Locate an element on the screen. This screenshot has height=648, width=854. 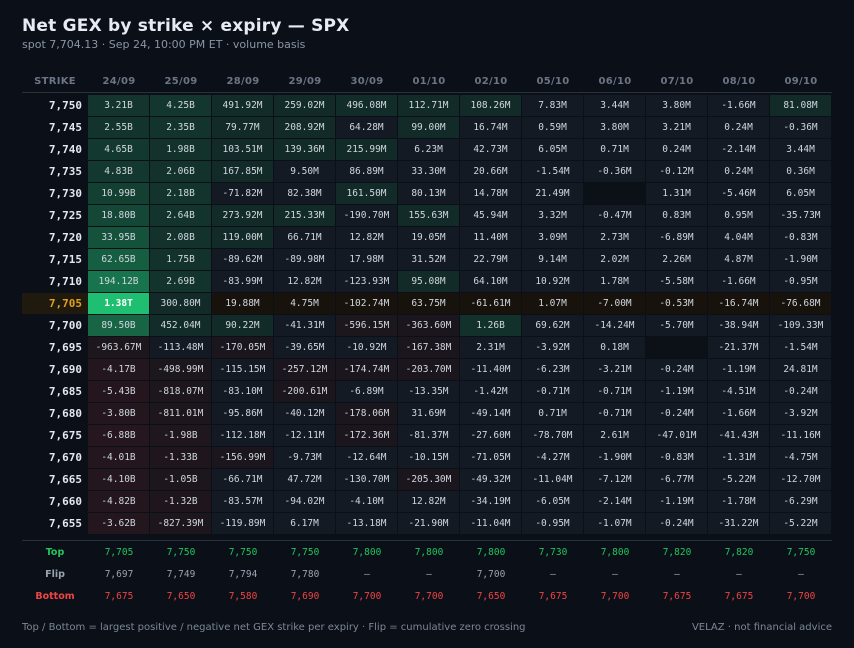
gex-cell: -0.53M is located at coordinates (677, 304).